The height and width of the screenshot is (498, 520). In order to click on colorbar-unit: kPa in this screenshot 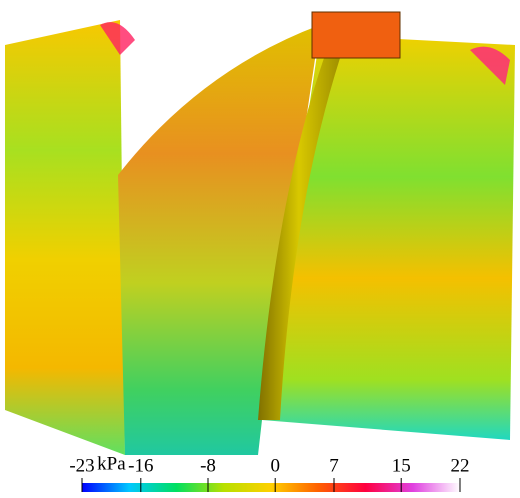, I will do `click(111, 463)`.